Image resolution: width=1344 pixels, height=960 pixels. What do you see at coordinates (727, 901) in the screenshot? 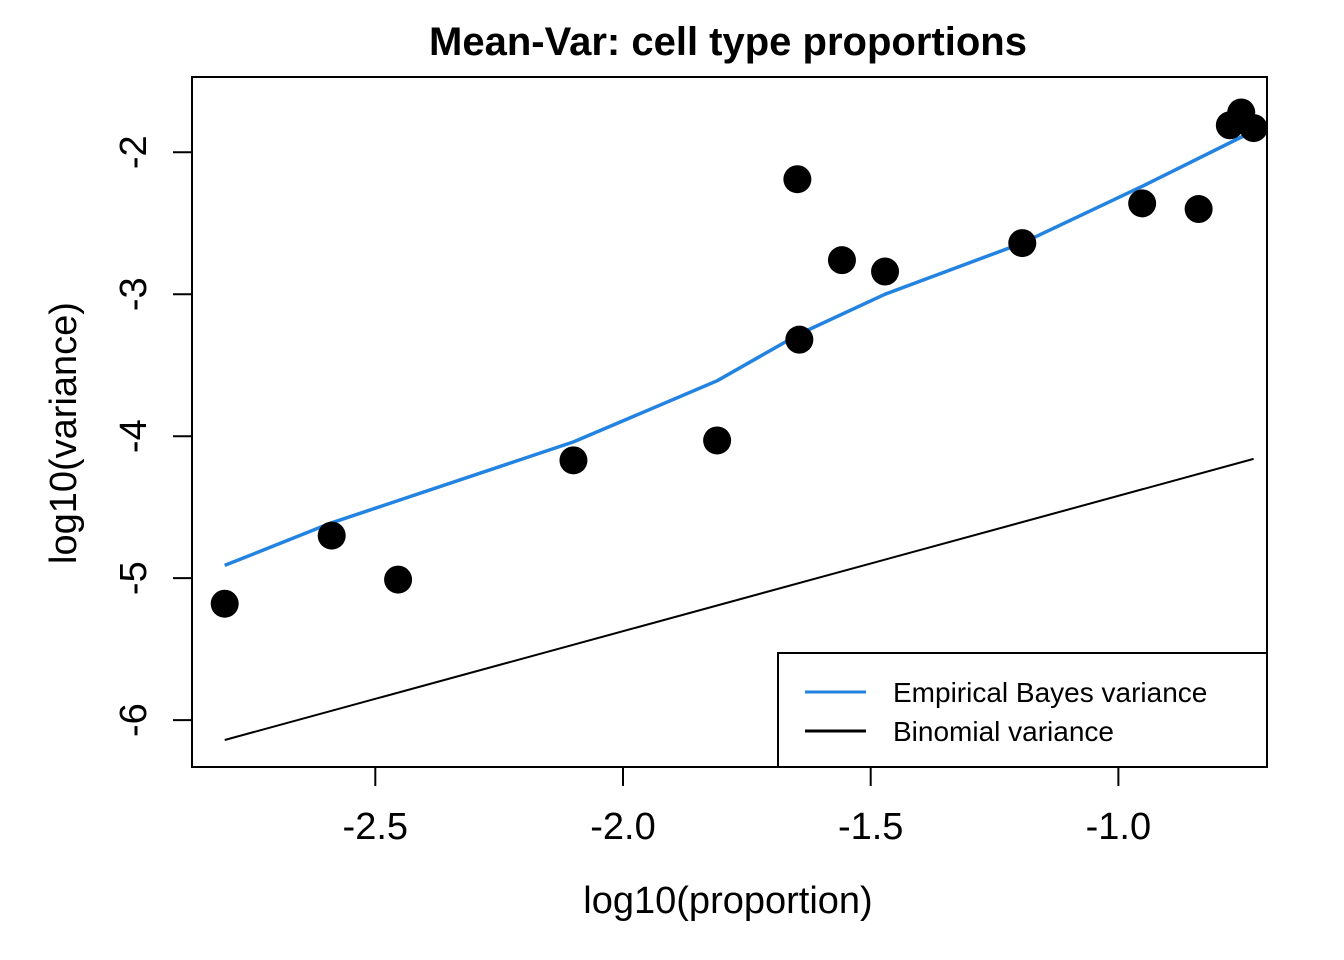
I see `x-axis-label: log10(proportion)` at bounding box center [727, 901].